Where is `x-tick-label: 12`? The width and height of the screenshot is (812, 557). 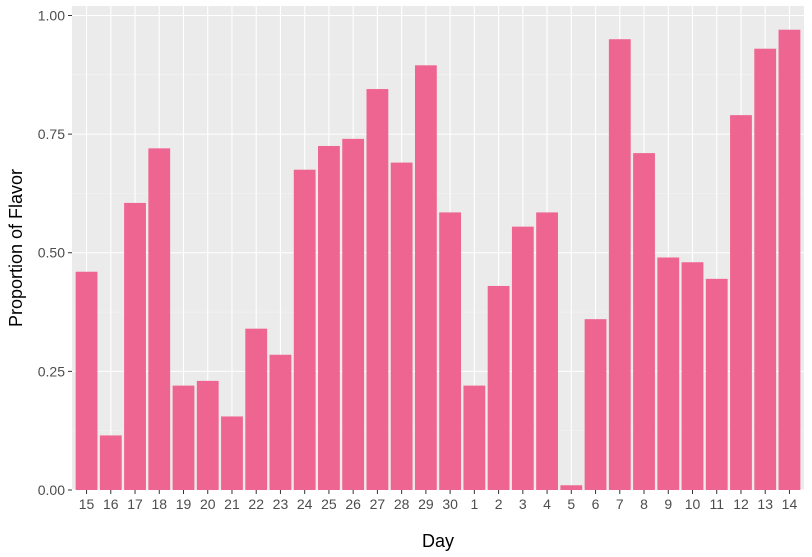 x-tick-label: 12 is located at coordinates (741, 504).